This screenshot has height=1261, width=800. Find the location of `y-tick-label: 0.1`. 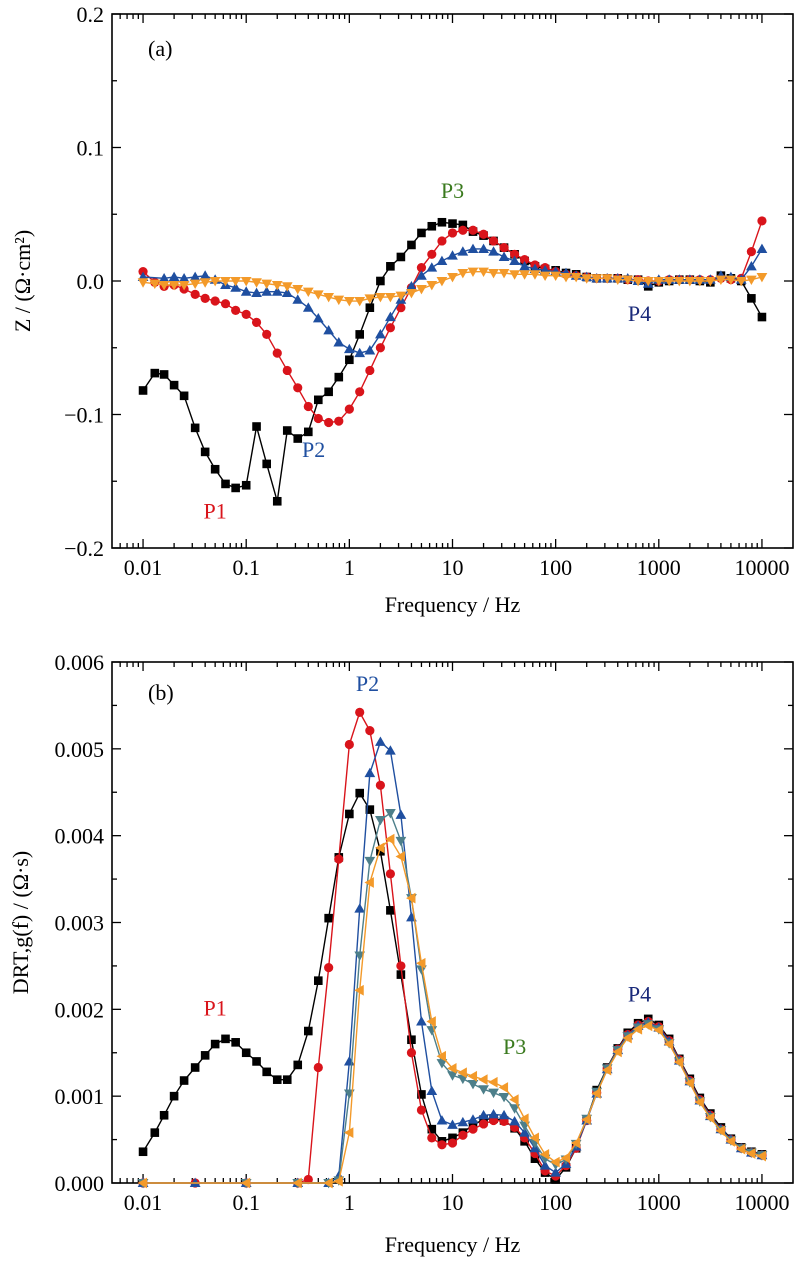

y-tick-label: 0.1 is located at coordinates (91, 148).